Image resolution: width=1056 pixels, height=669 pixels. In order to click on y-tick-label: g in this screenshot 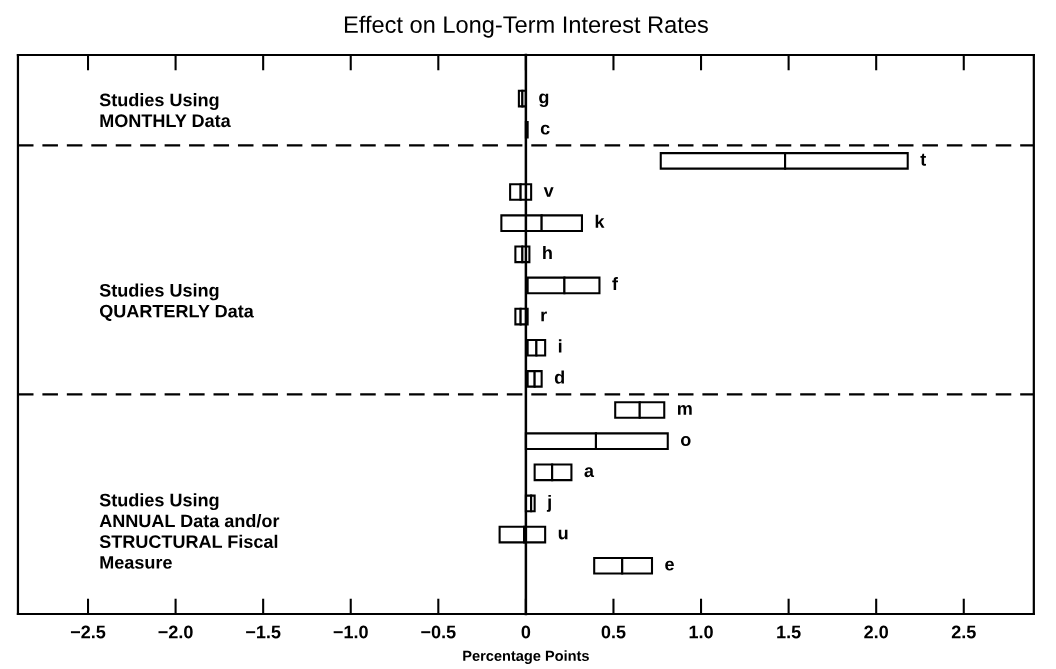, I will do `click(544, 100)`.